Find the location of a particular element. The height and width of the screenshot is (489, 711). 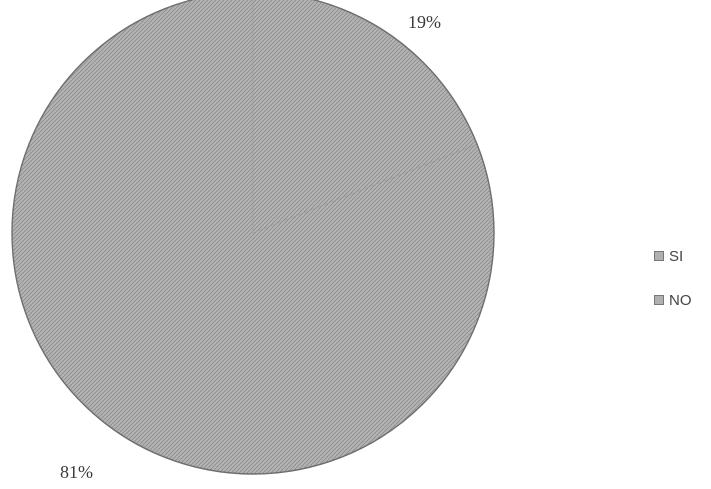

slice-label-si: 19% is located at coordinates (424, 22).